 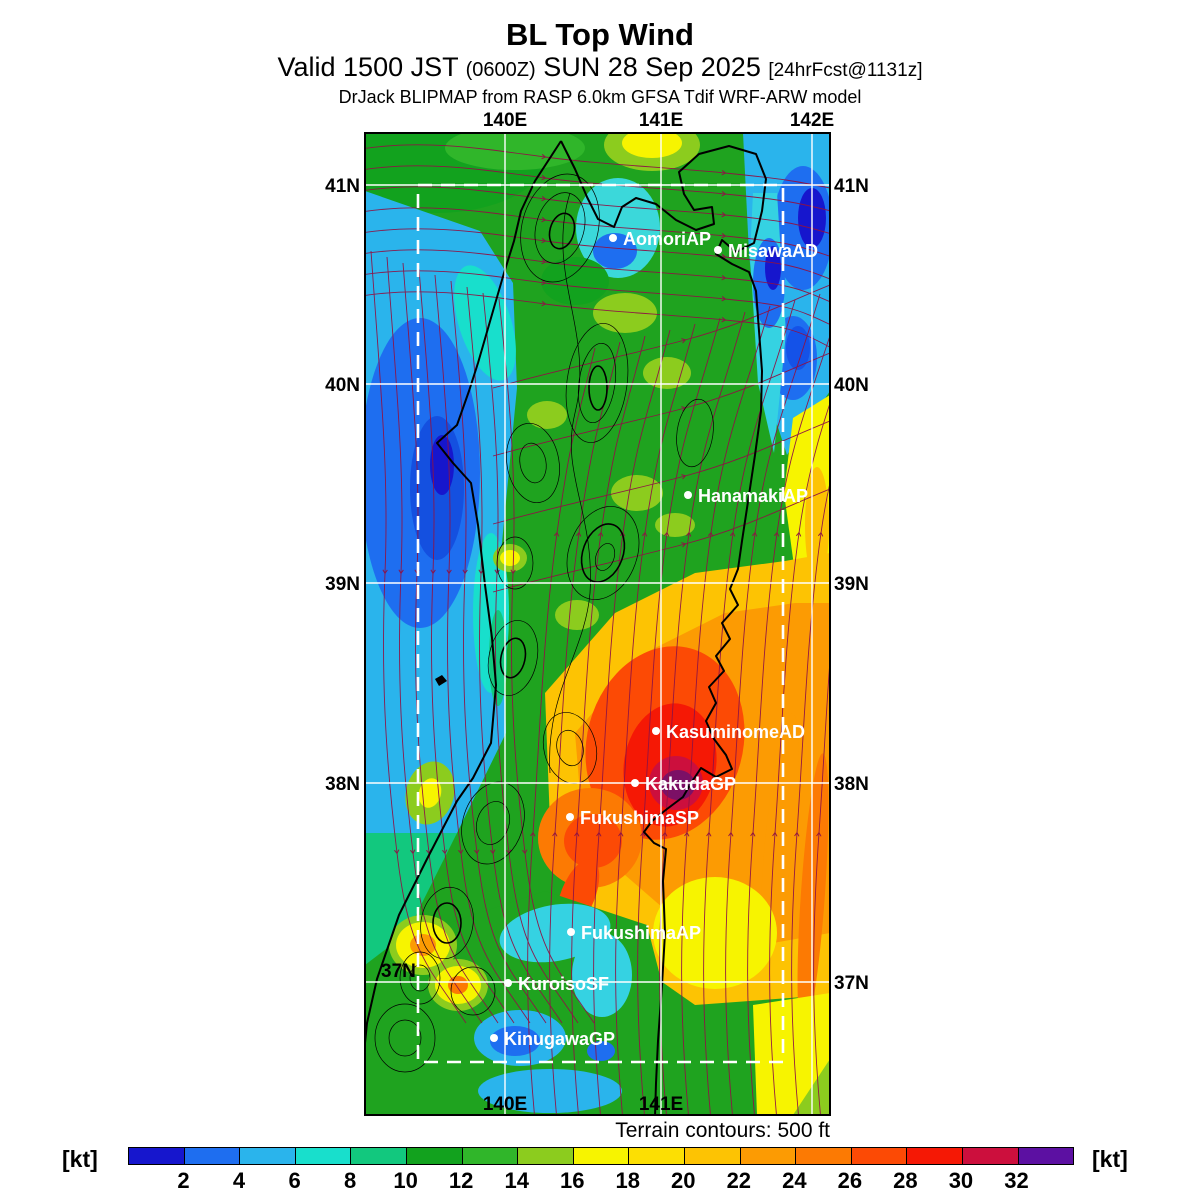 What do you see at coordinates (1110, 1159) in the screenshot?
I see `colorbar-unit-right: [kt]` at bounding box center [1110, 1159].